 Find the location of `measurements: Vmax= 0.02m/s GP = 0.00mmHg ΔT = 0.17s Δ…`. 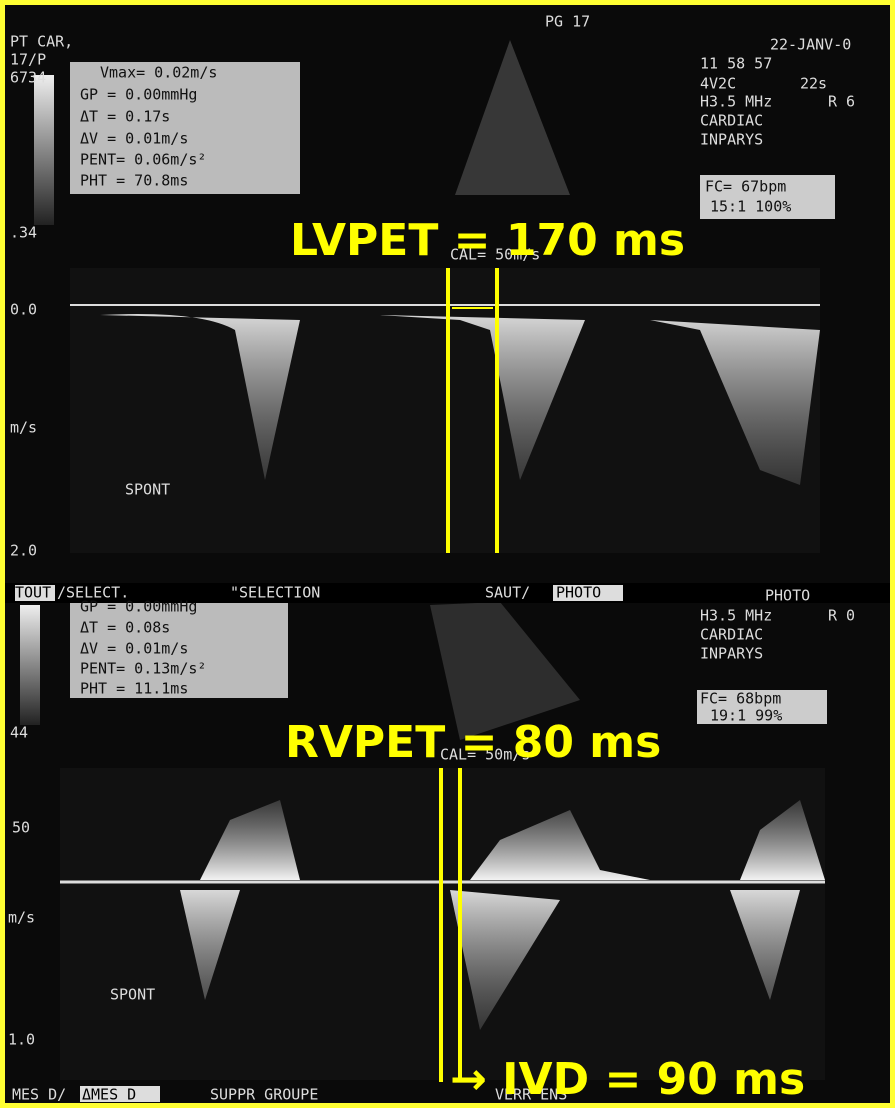

measurements: Vmax= 0.02m/s GP = 0.00mmHg ΔT = 0.17s Δ… is located at coordinates (148, 127).